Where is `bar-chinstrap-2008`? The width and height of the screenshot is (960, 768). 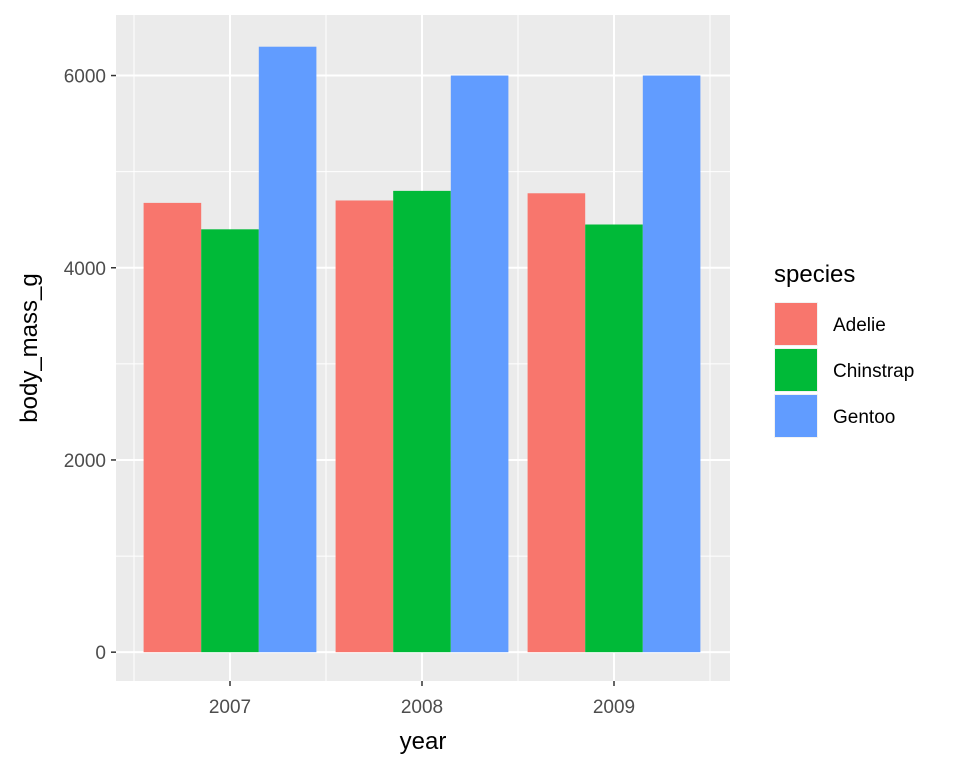
bar-chinstrap-2008 is located at coordinates (422, 421).